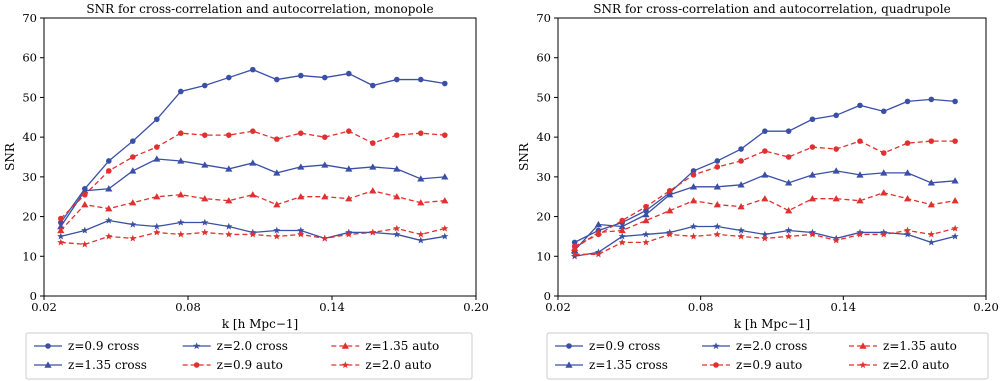  Describe the element at coordinates (402, 346) in the screenshot. I see `legend-entry: z=1.35 auto` at that location.